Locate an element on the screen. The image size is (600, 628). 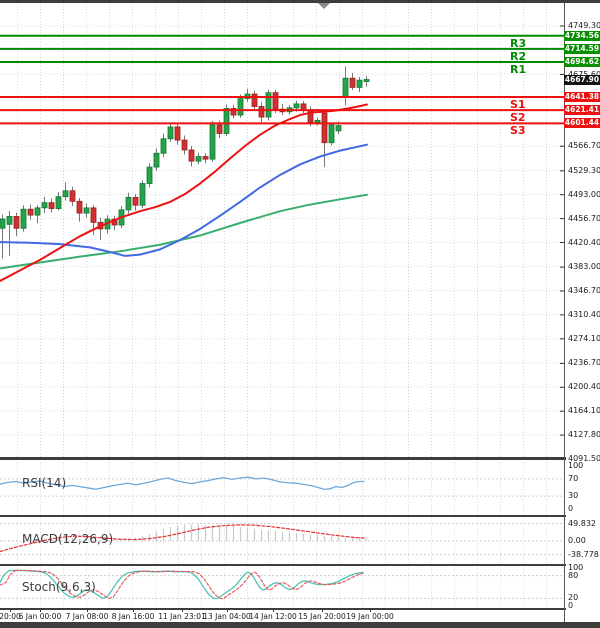
resistance-price-box: 4734.56 is located at coordinates (582, 35).